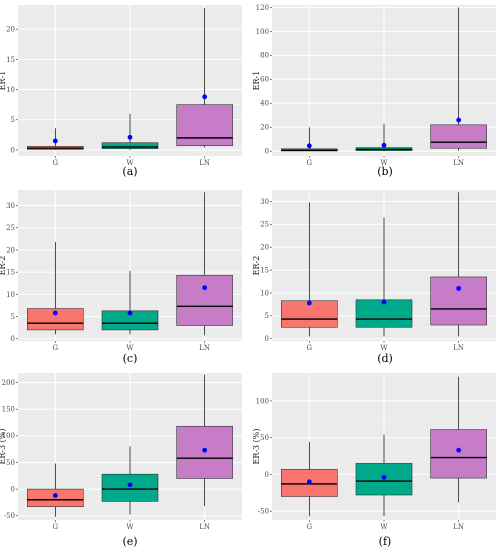 The width and height of the screenshot is (501, 554). Describe the element at coordinates (3, 446) in the screenshot. I see `y-axis-label: ER-3 (%)` at that location.